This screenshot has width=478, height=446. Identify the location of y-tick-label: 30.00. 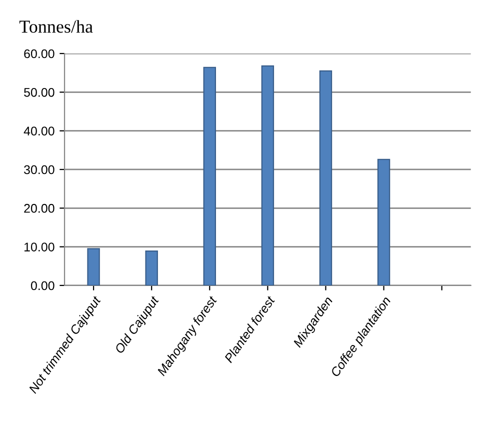
(39, 169).